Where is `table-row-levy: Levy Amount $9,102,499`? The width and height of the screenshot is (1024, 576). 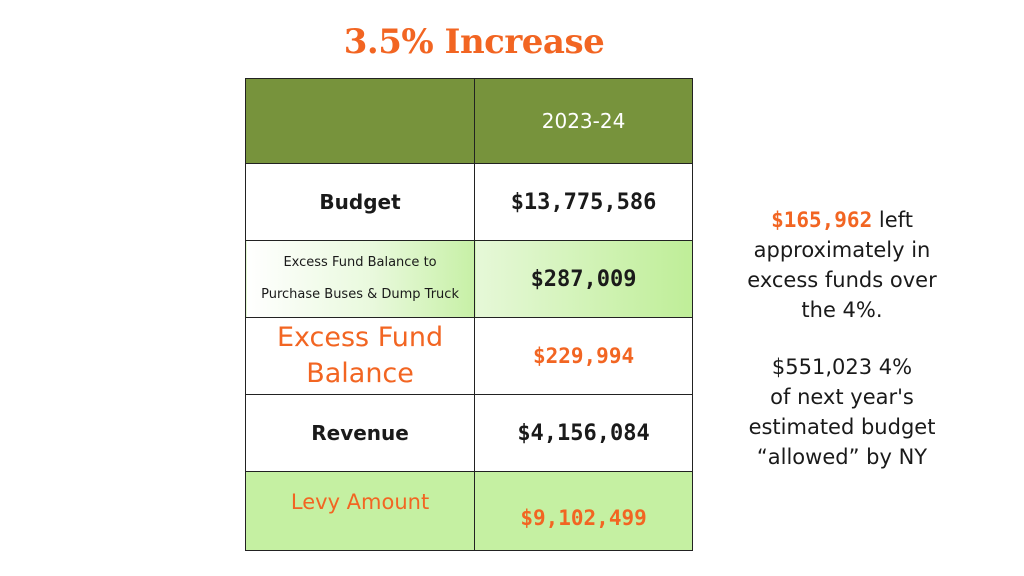 table-row-levy: Levy Amount $9,102,499 is located at coordinates (468, 511).